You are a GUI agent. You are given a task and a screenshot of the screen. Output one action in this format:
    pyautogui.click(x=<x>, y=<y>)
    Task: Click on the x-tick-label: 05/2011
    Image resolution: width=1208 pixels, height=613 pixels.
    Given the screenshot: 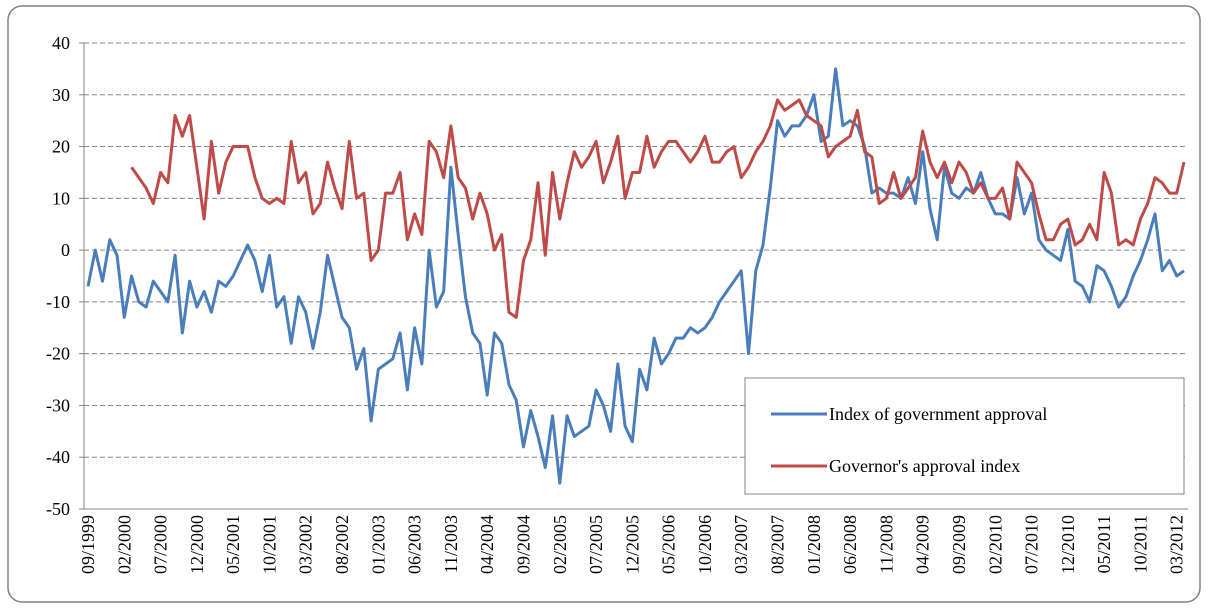 What is the action you would take?
    pyautogui.click(x=1104, y=544)
    